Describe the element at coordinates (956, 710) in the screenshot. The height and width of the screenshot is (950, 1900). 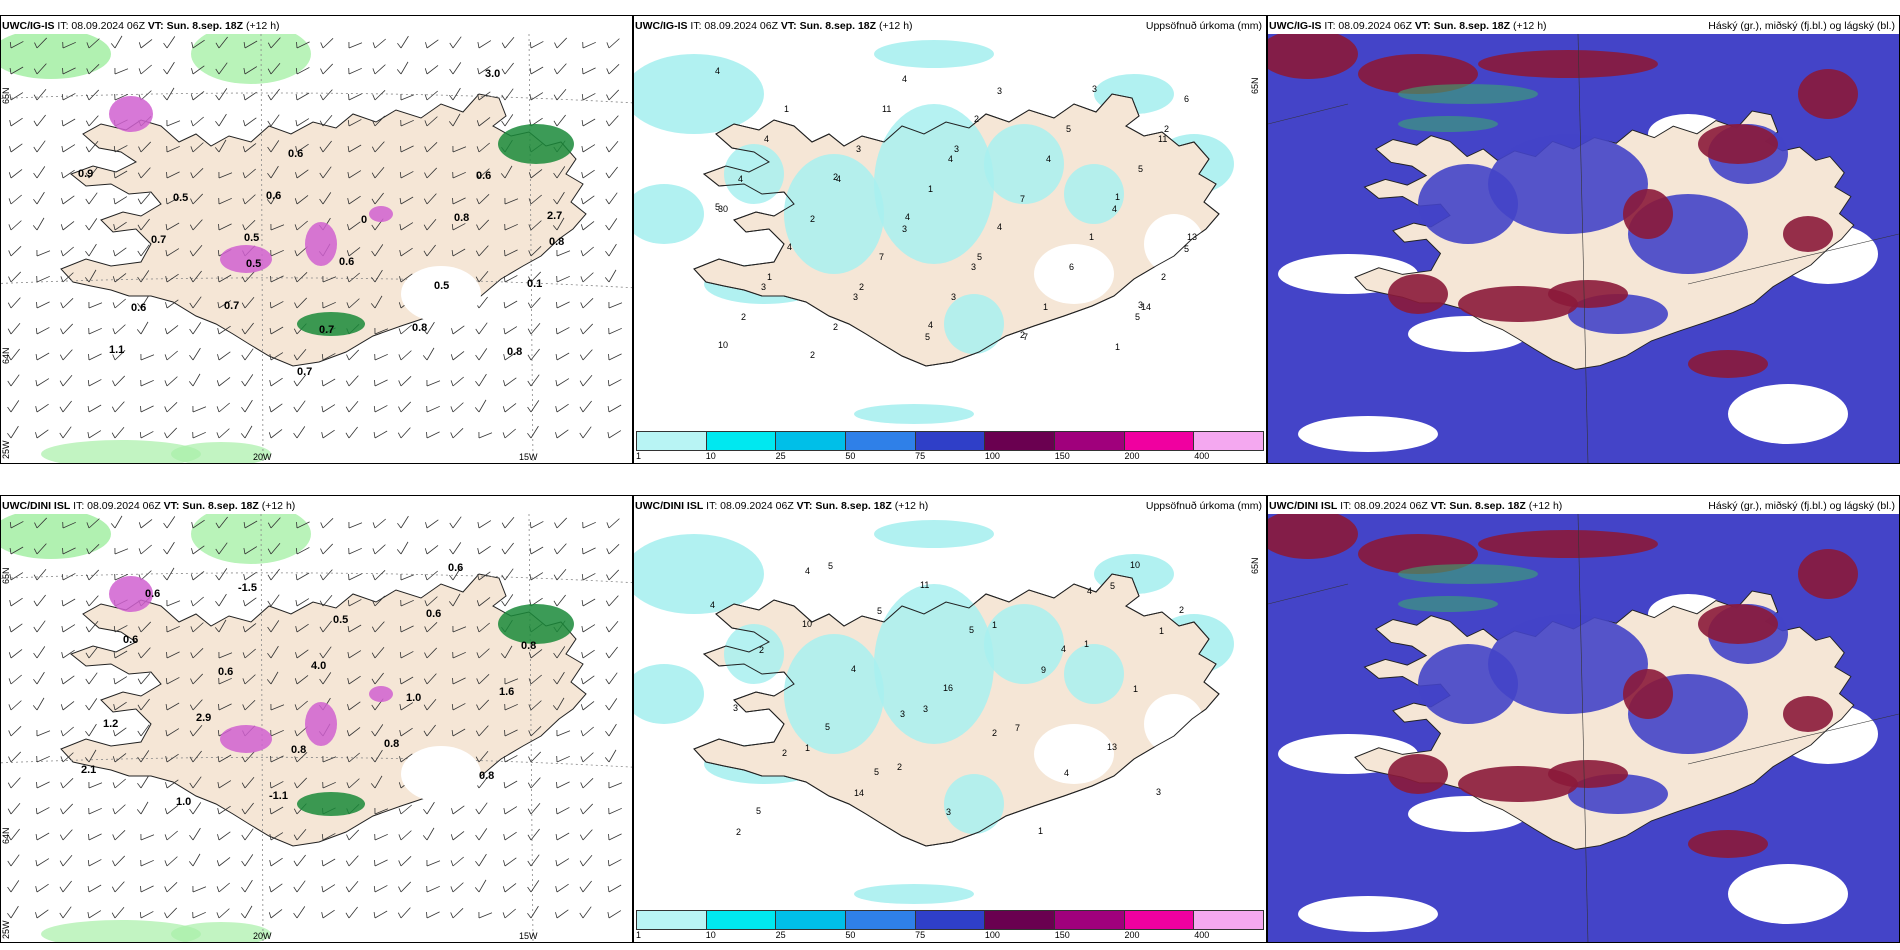
I see `coastline` at that location.